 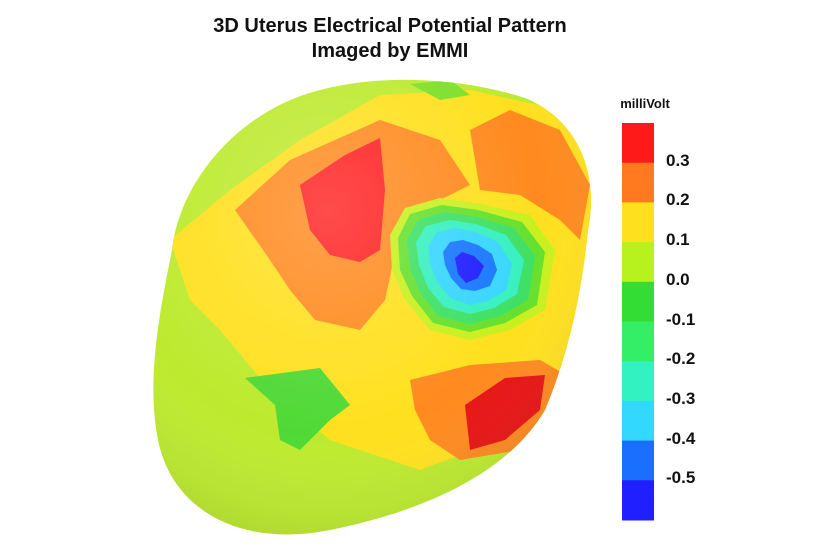 I want to click on colorbar-tick-label: -0.3, so click(x=681, y=398).